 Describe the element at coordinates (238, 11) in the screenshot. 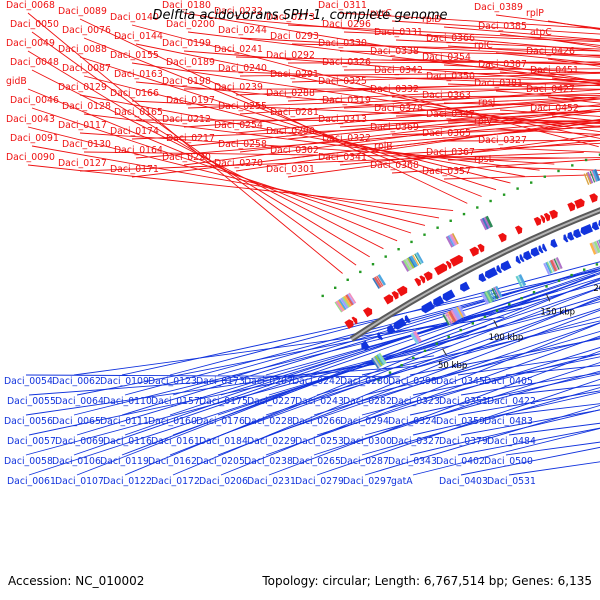

I see `forward-gene-label: Daci_0232` at that location.